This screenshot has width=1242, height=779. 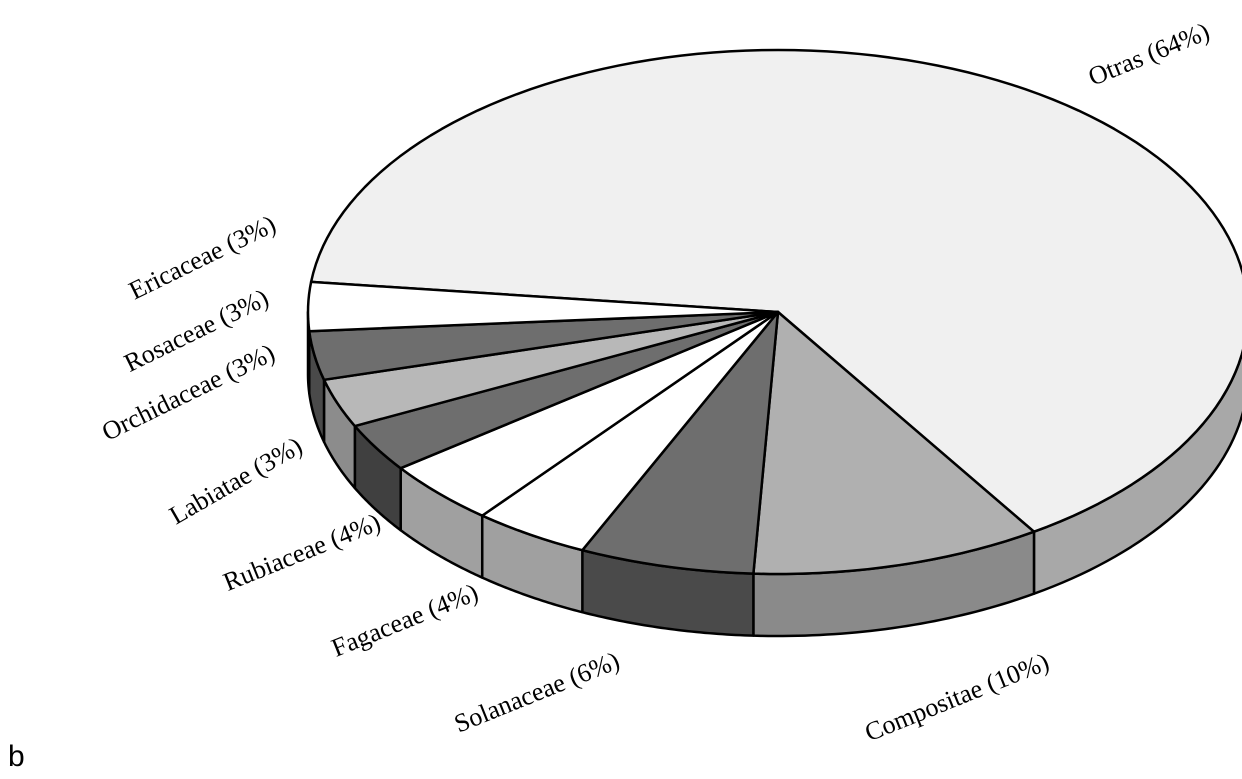 What do you see at coordinates (16, 756) in the screenshot?
I see `panel-letter: b` at bounding box center [16, 756].